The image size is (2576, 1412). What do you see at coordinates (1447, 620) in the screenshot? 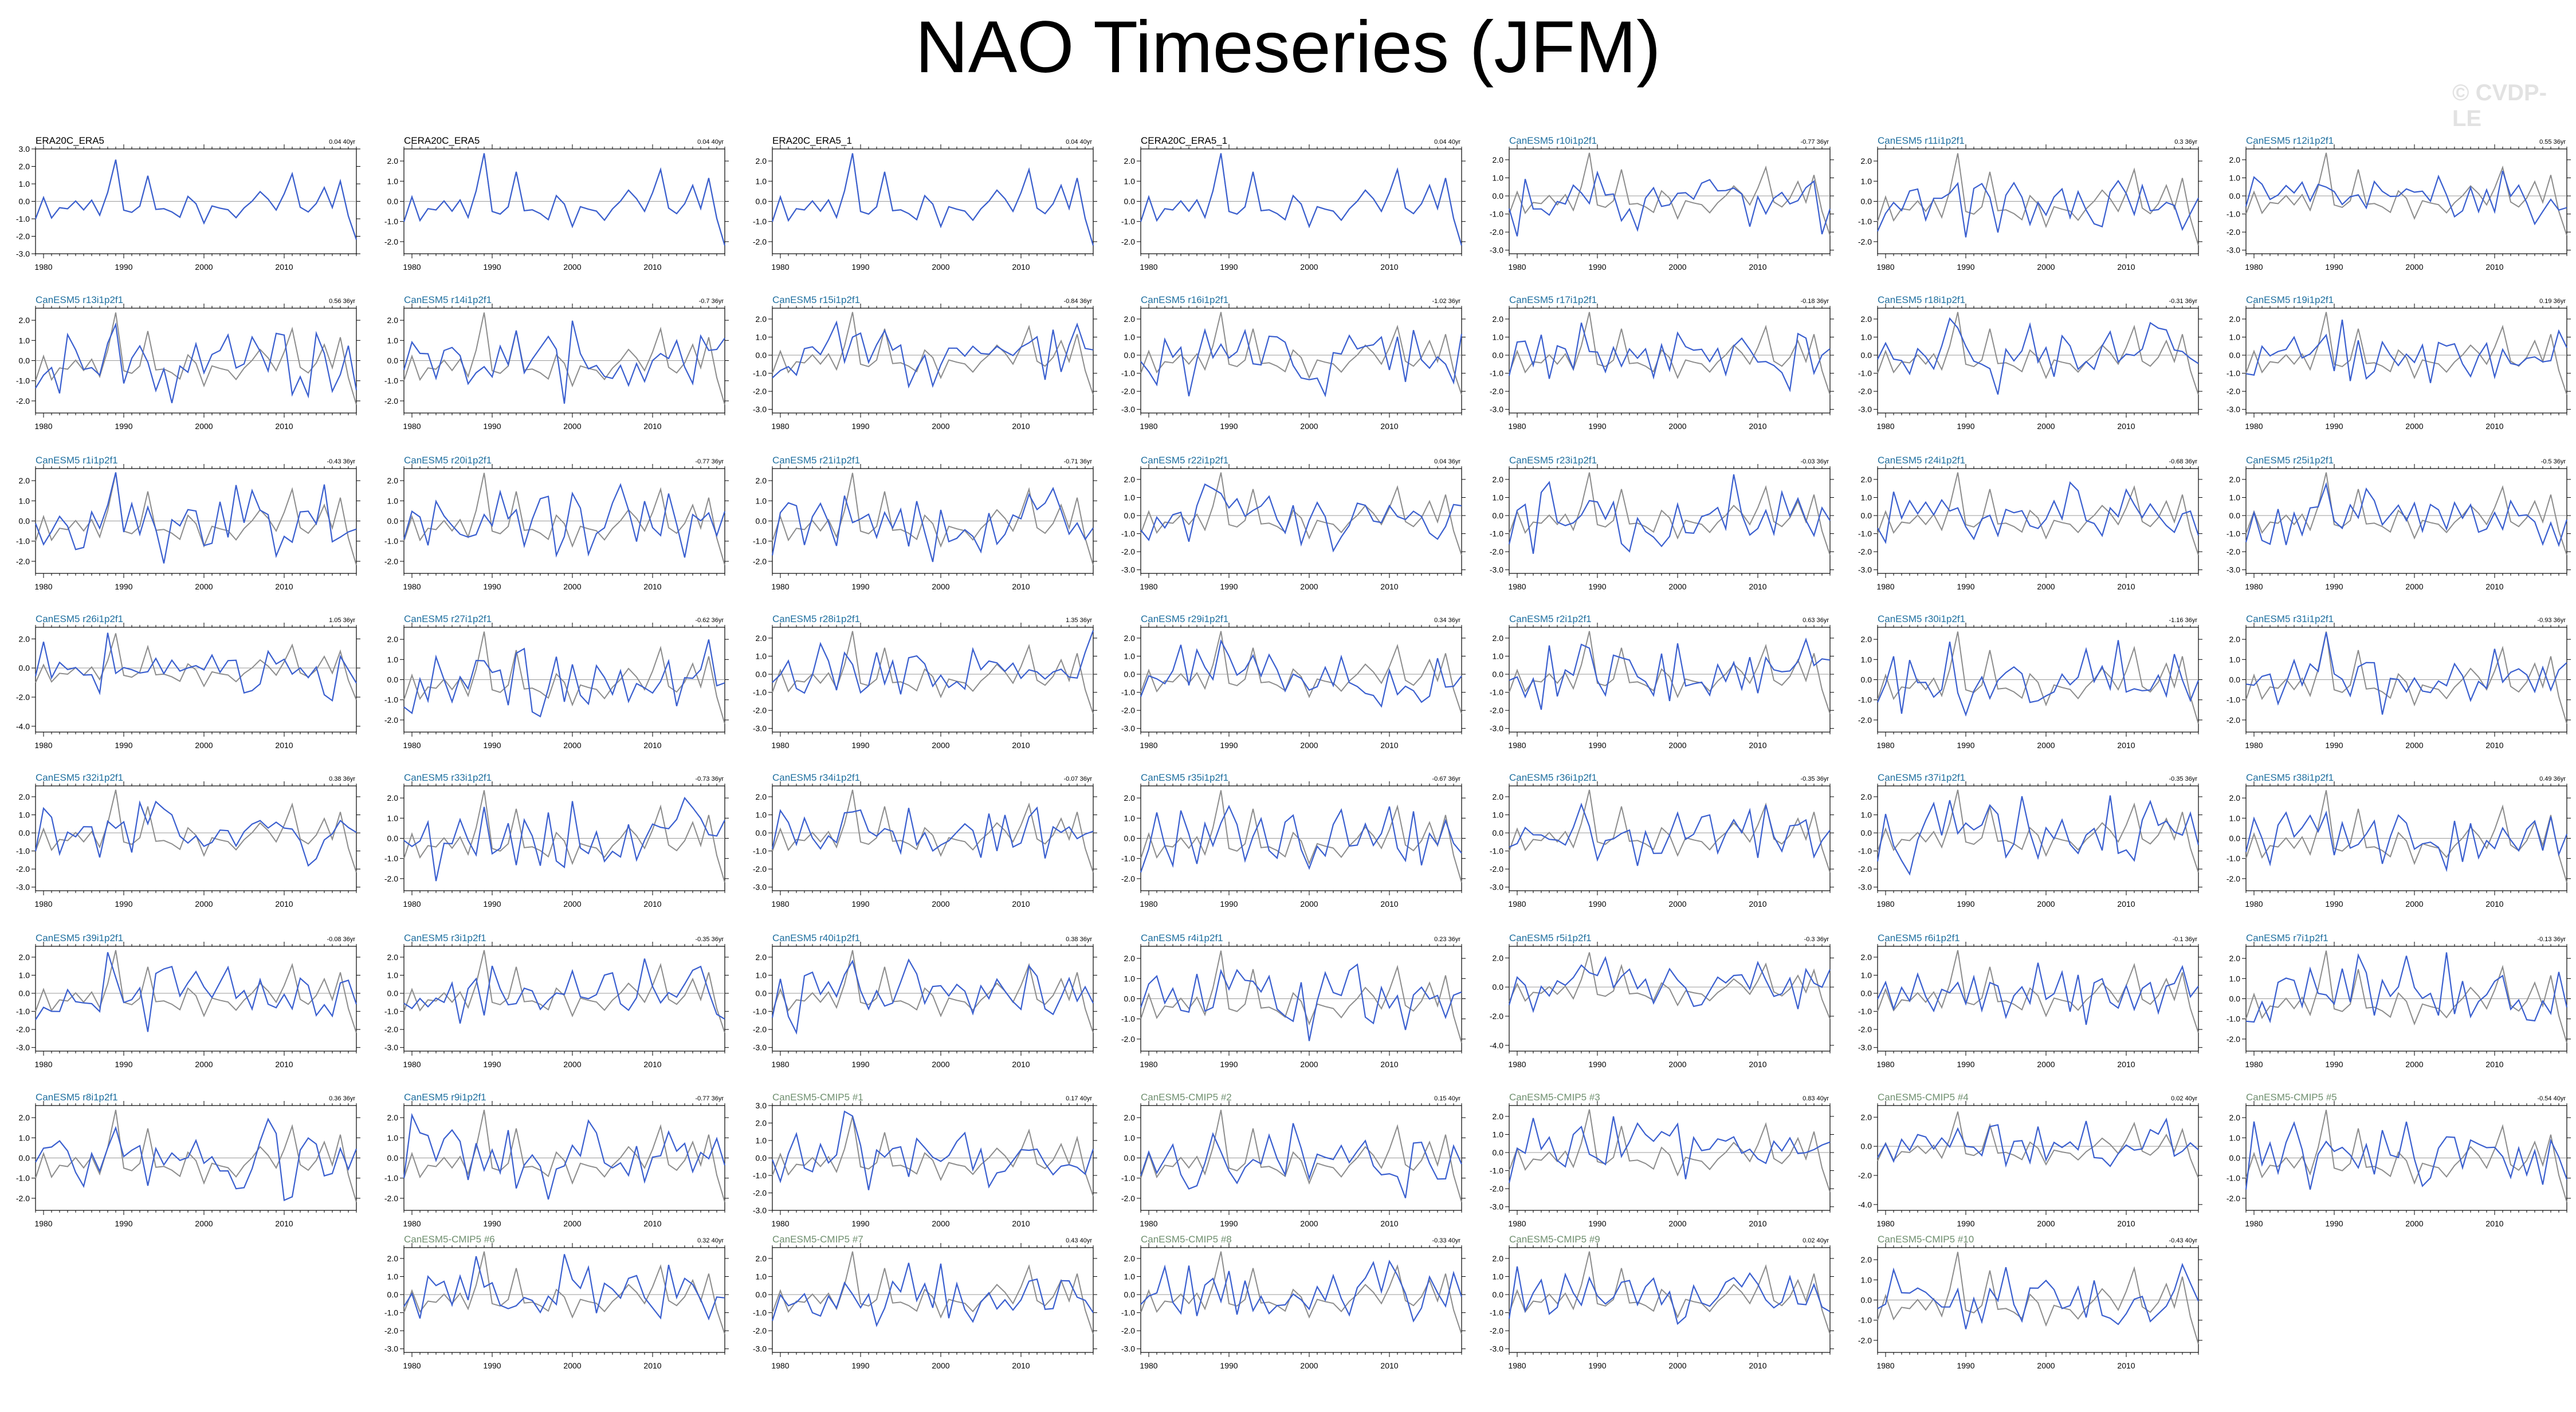
I see `panel-trend: 0.34 36yr` at bounding box center [1447, 620].